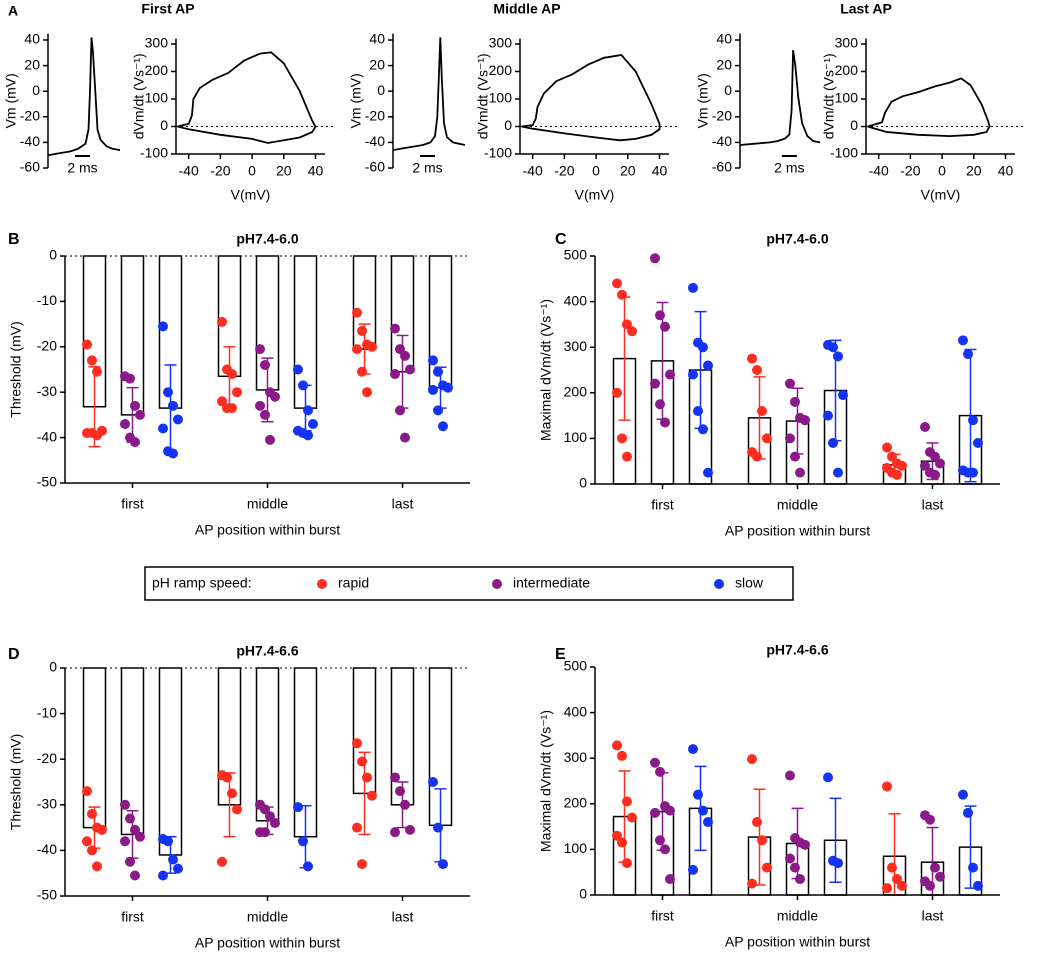 Image resolution: width=1055 pixels, height=954 pixels. I want to click on panel-letter: B, so click(14, 239).